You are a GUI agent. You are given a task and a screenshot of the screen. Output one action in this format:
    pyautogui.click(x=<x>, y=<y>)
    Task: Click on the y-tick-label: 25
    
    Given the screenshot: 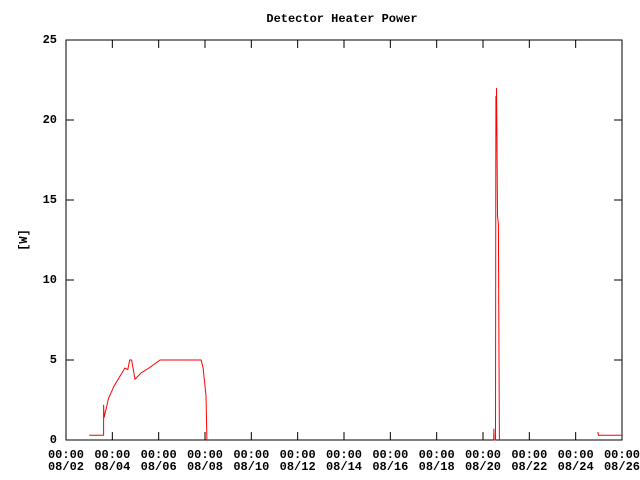 What is the action you would take?
    pyautogui.click(x=50, y=40)
    